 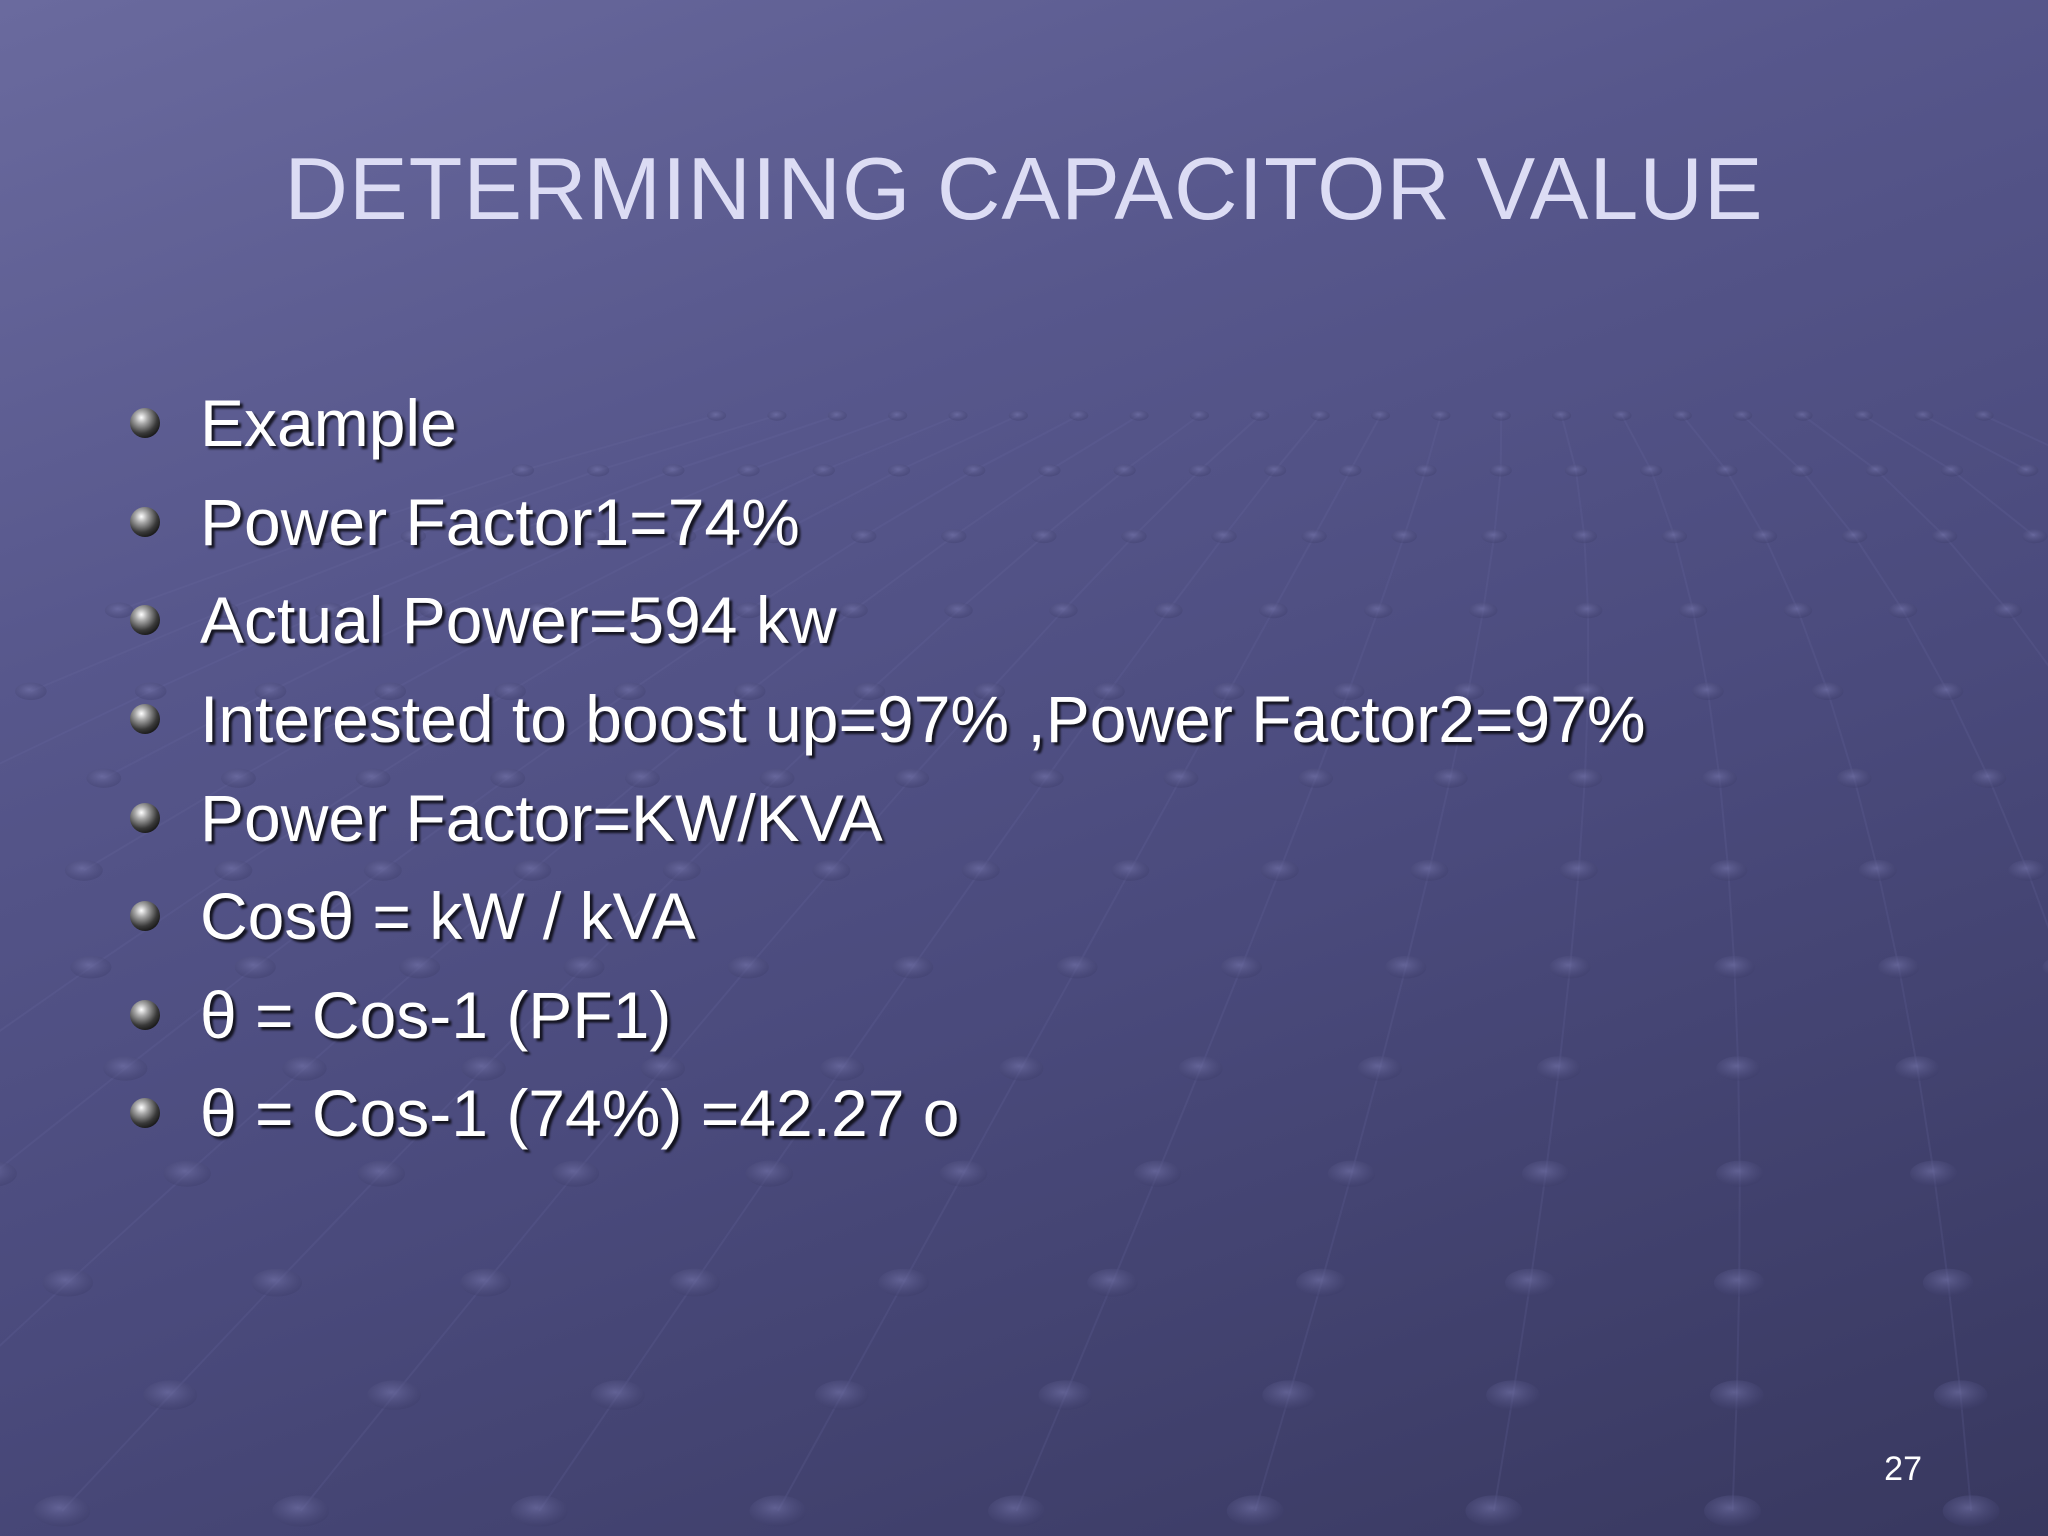 What do you see at coordinates (887, 1015) in the screenshot?
I see `bullet-item: θ = Cos-1 (PF1)` at bounding box center [887, 1015].